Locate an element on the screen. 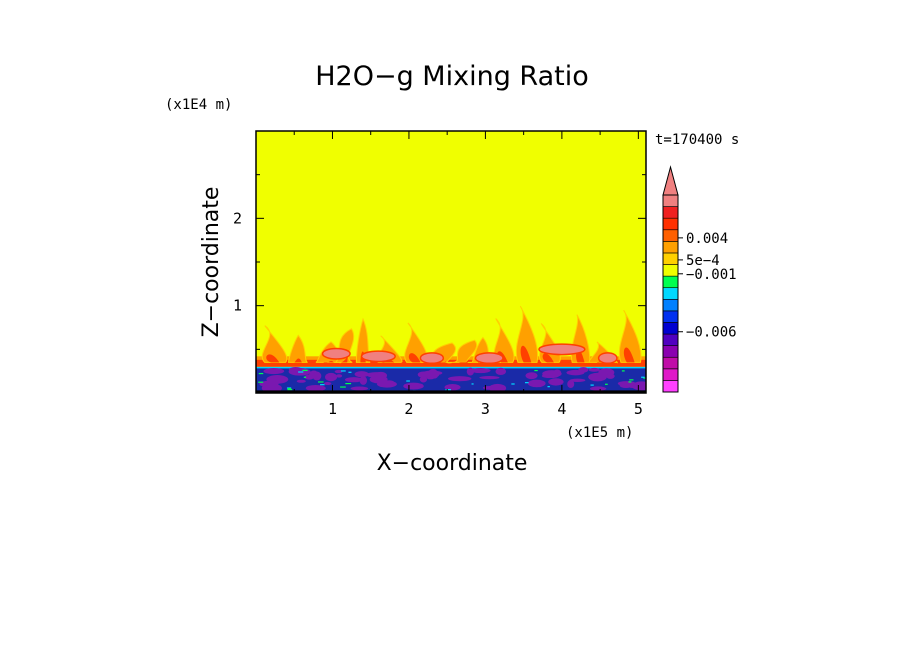 The width and height of the screenshot is (904, 654). x-tick-label: 4 is located at coordinates (561, 409).